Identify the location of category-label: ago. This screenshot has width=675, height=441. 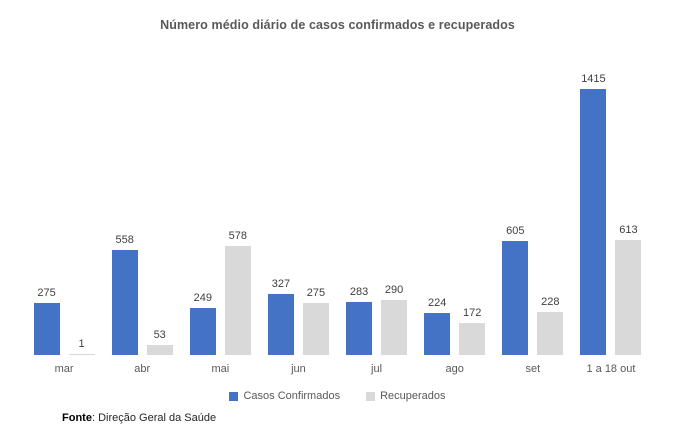
(454, 369).